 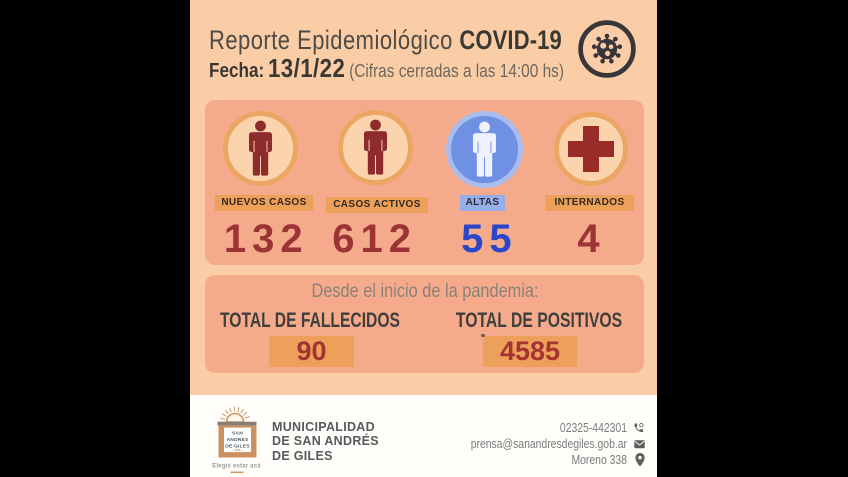 I want to click on svg-text: SAN, so click(x=237, y=434).